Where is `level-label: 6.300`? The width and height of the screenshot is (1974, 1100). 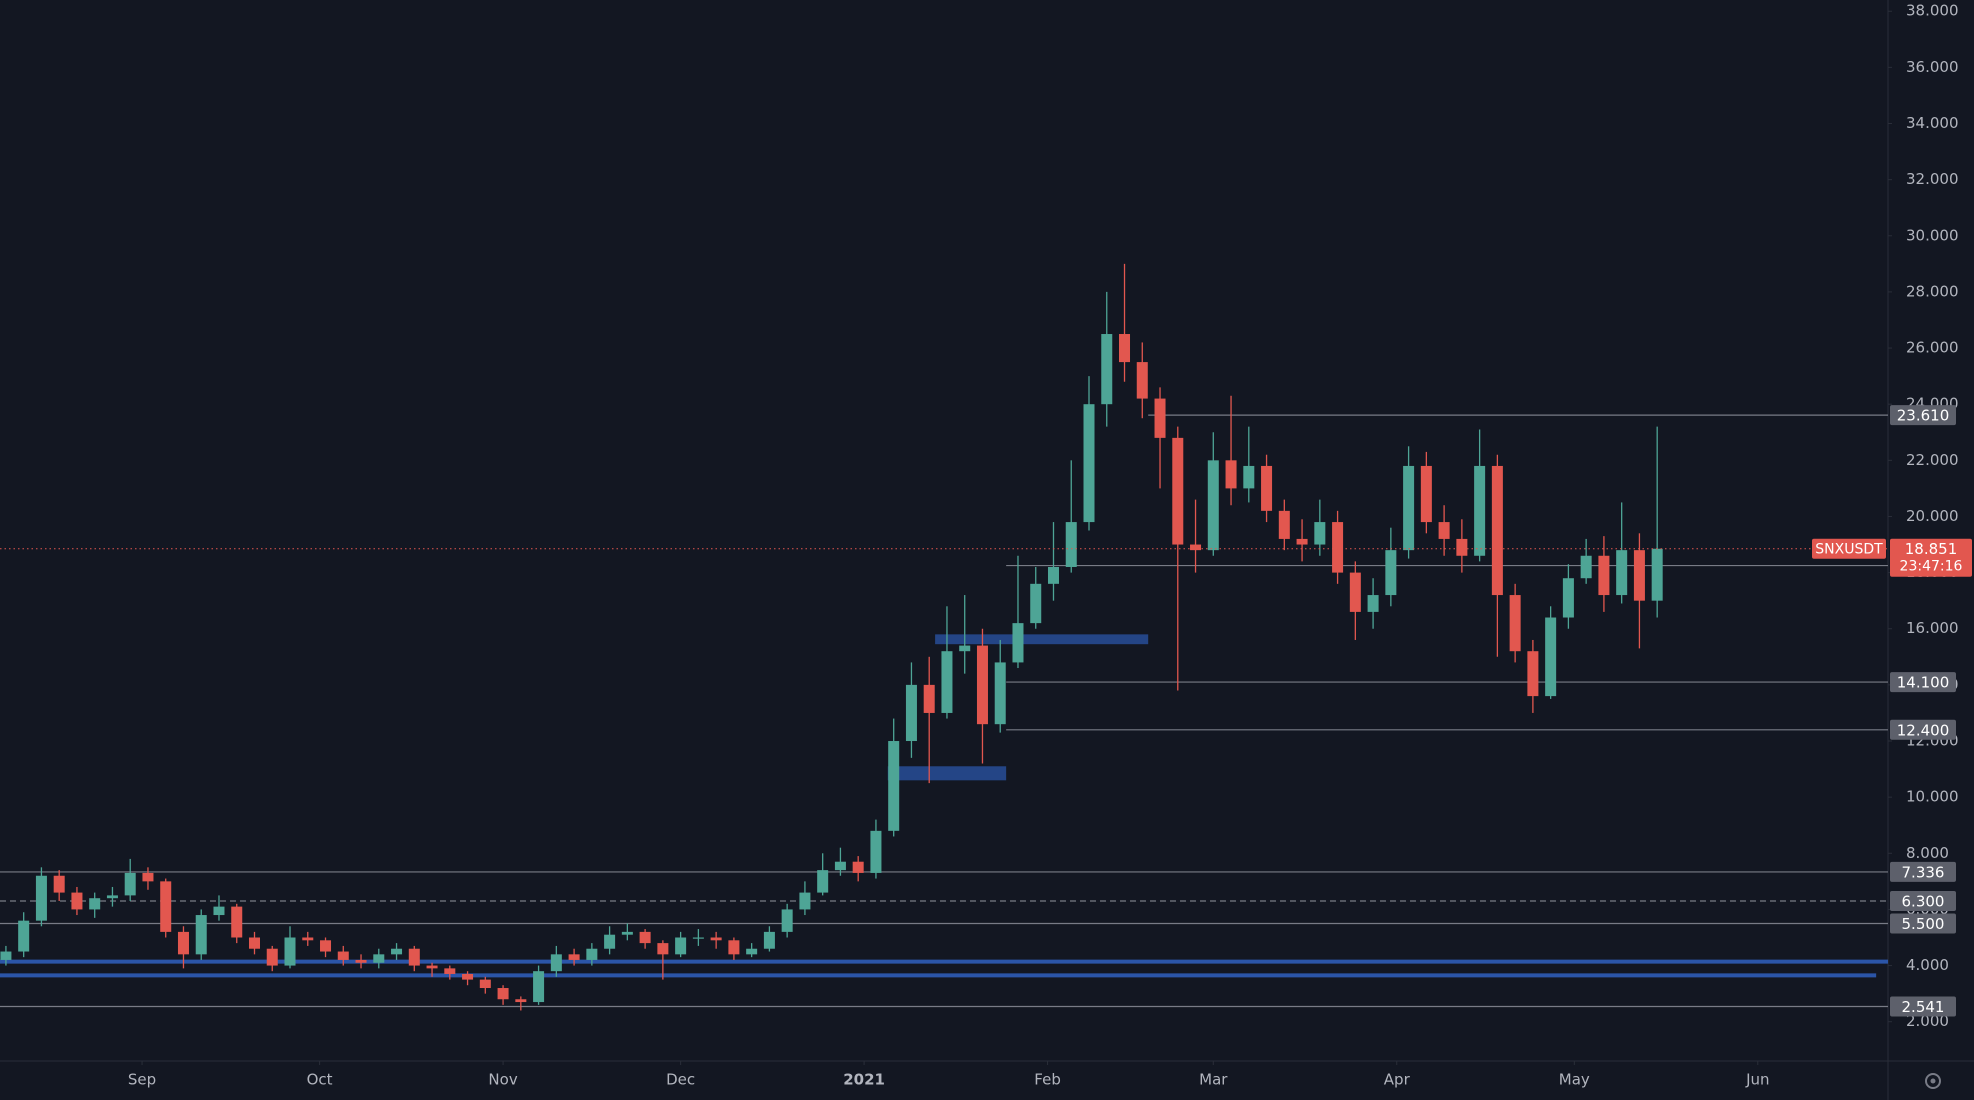
level-label: 6.300 is located at coordinates (1923, 902).